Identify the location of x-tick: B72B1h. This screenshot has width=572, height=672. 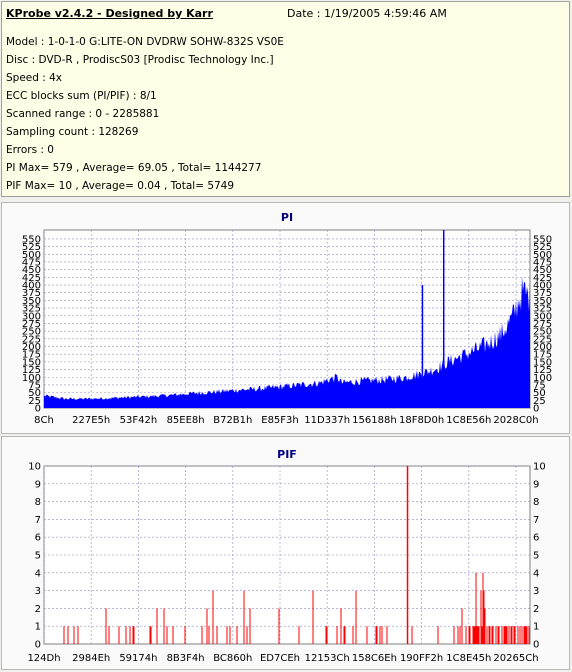
(232, 420).